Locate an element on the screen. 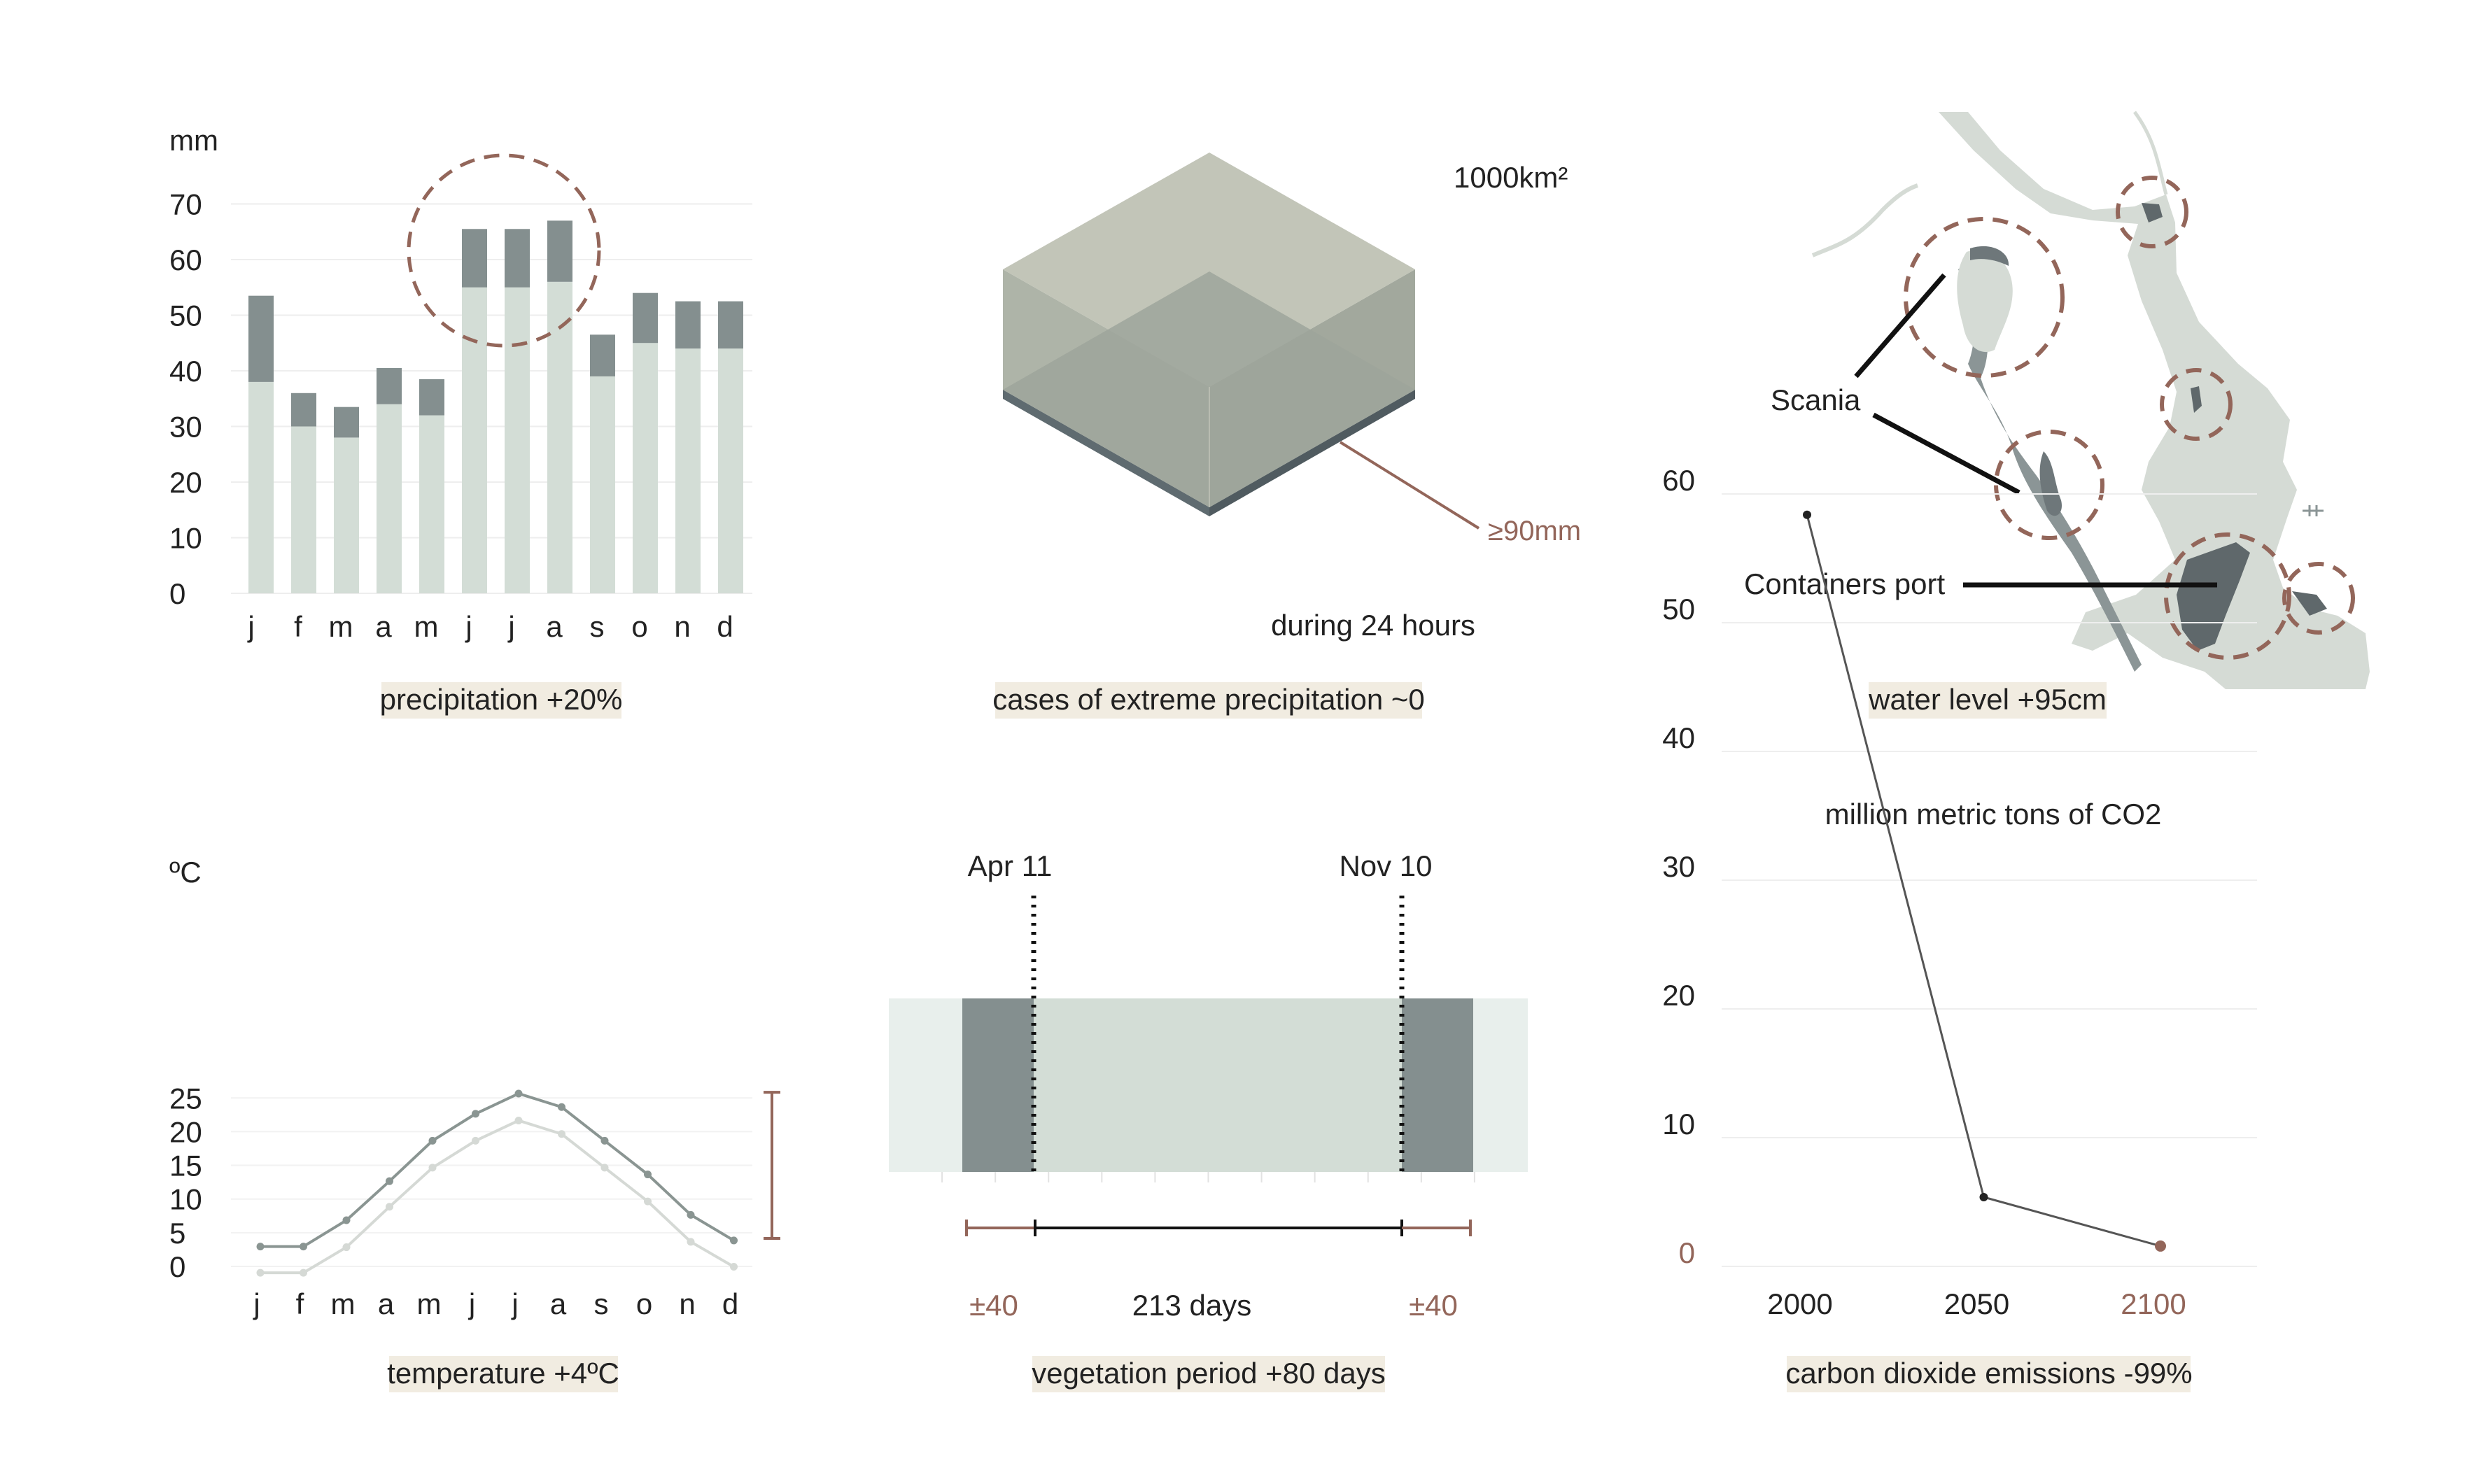  temp-y-tick: 25 is located at coordinates (185, 1098).